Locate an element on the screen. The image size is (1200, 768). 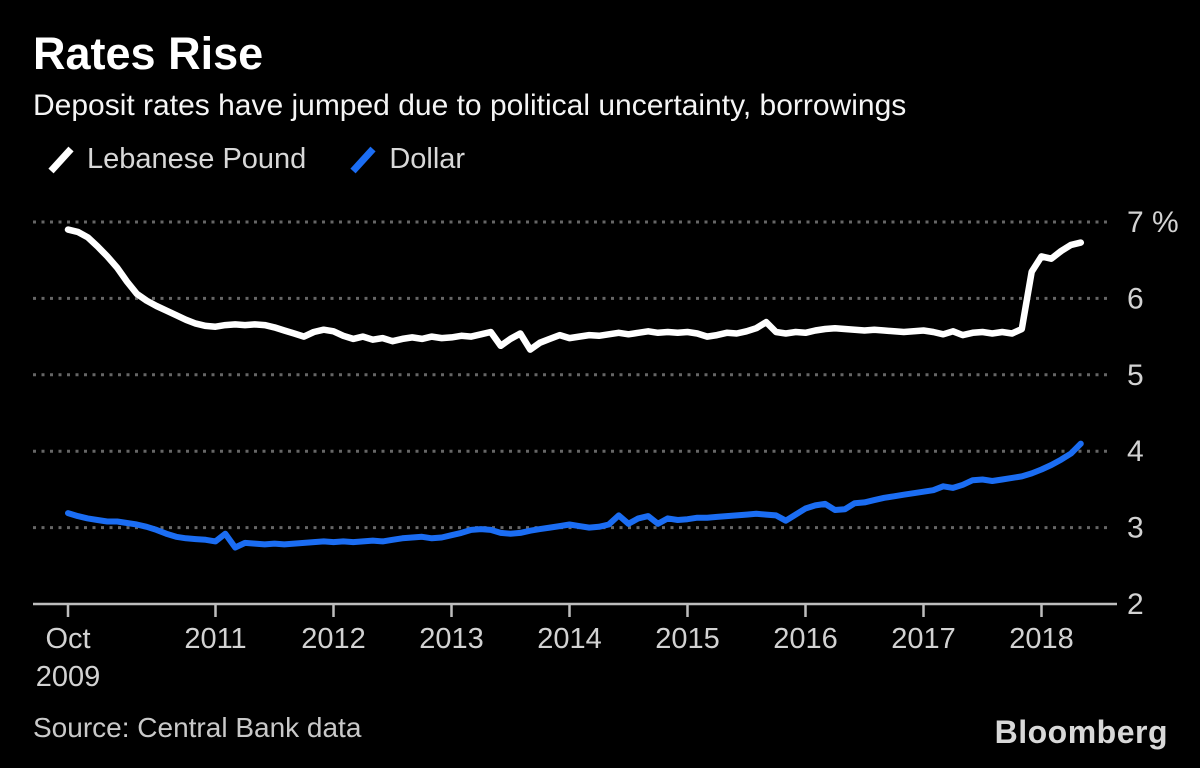
legend-item-dollar: Dollar is located at coordinates (406, 159).